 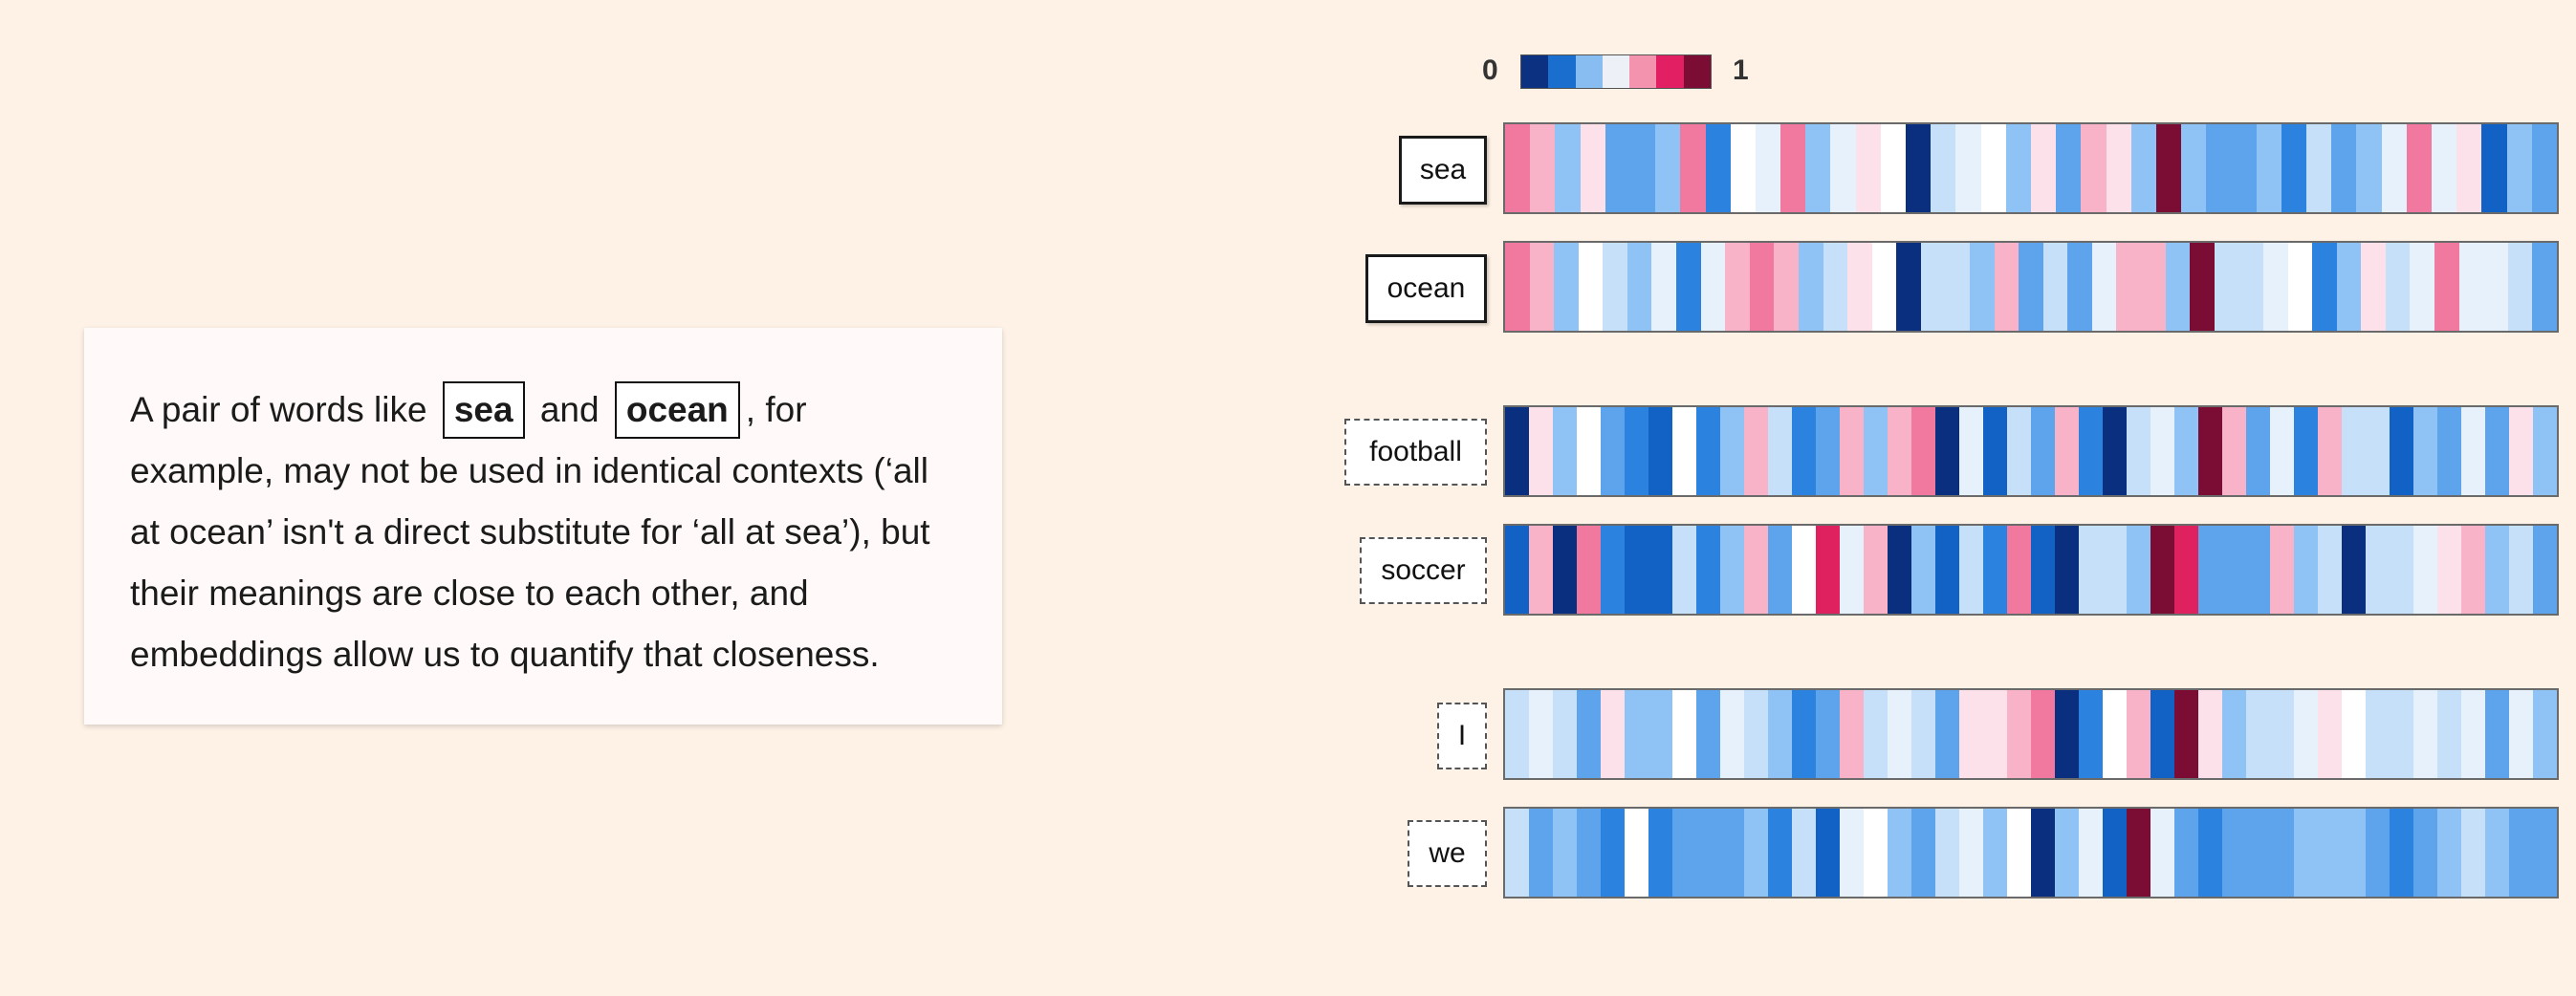 What do you see at coordinates (1415, 452) in the screenshot?
I see `word-label-football: football` at bounding box center [1415, 452].